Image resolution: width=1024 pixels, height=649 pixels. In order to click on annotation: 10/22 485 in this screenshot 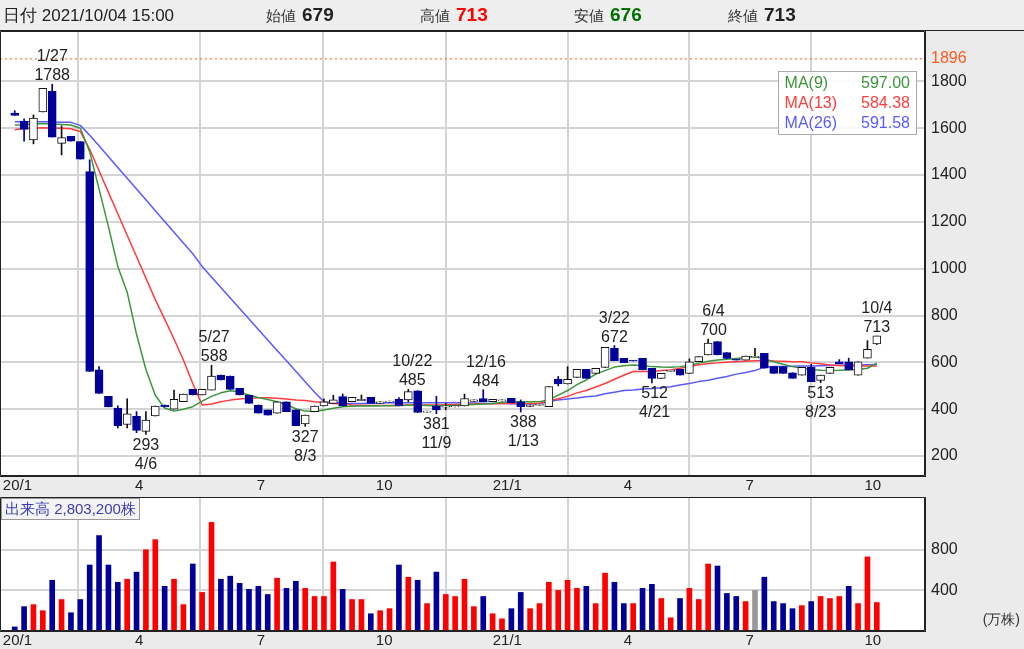, I will do `click(412, 370)`.